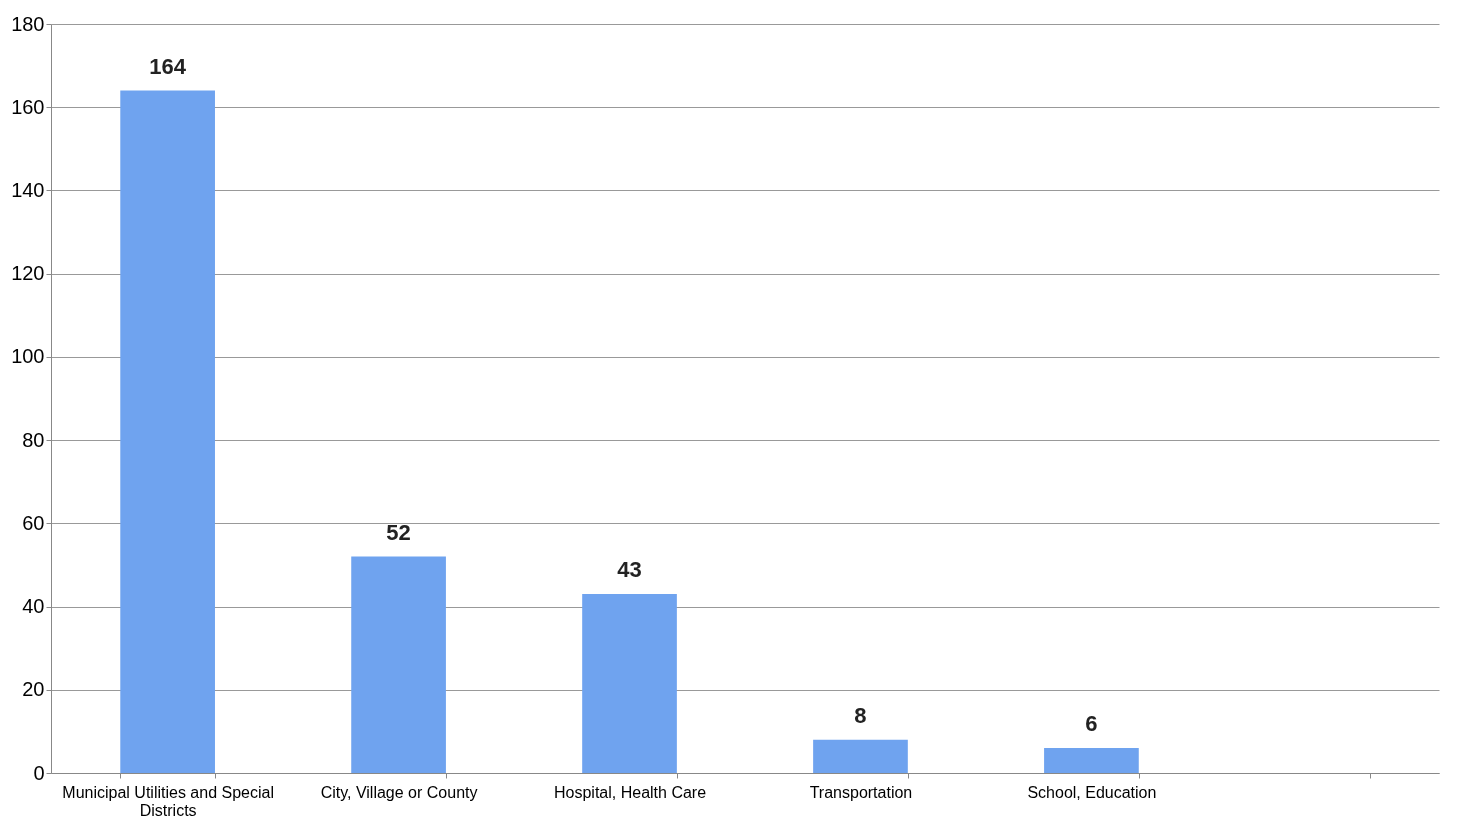 This screenshot has height=836, width=1472. Describe the element at coordinates (28, 23) in the screenshot. I see `y-tick-label: 180` at that location.